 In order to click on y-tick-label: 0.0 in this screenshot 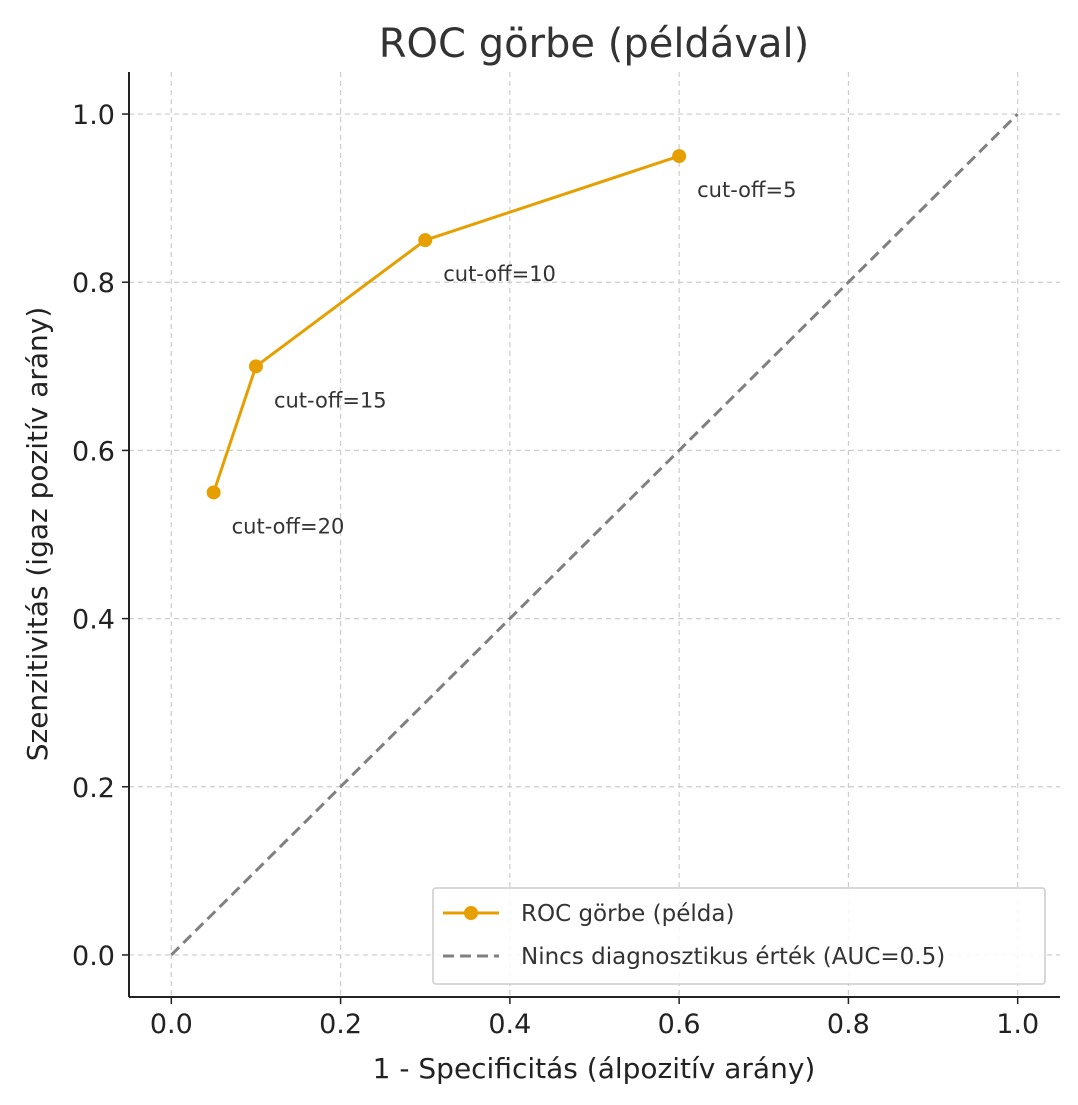, I will do `click(93, 956)`.